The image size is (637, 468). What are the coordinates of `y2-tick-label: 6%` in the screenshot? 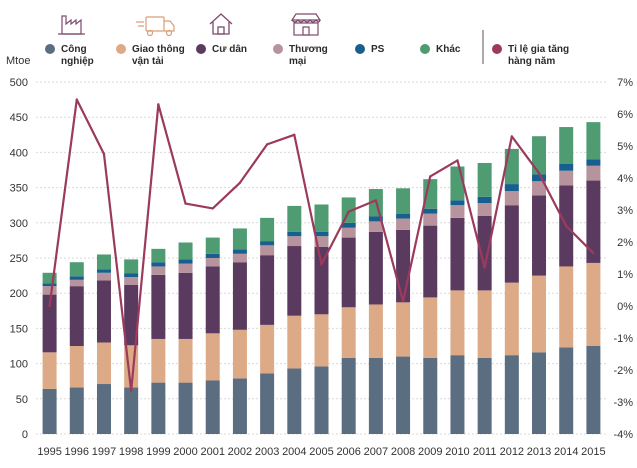 It's located at (625, 115).